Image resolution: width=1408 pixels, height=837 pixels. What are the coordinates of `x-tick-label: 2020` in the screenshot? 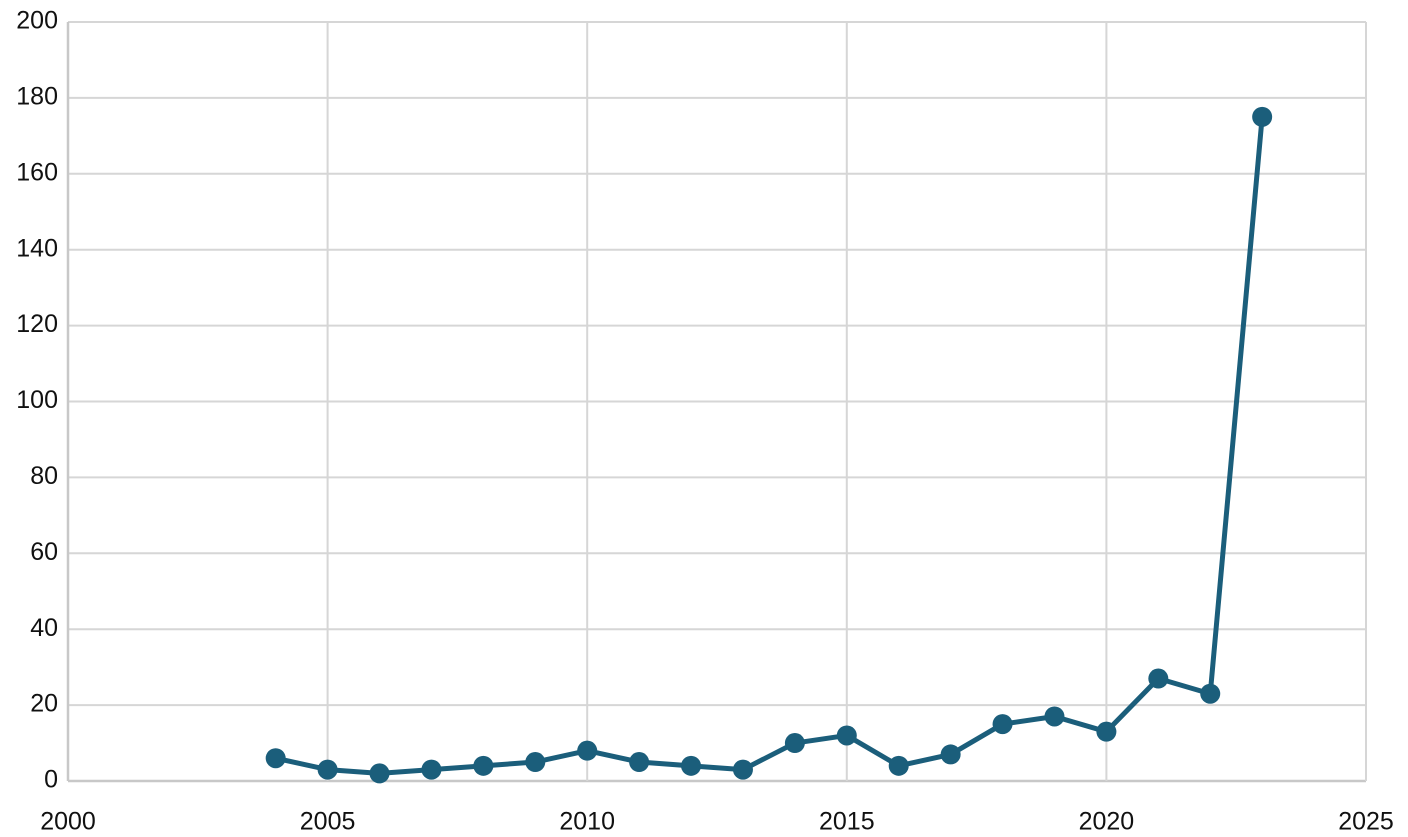 It's located at (1107, 822).